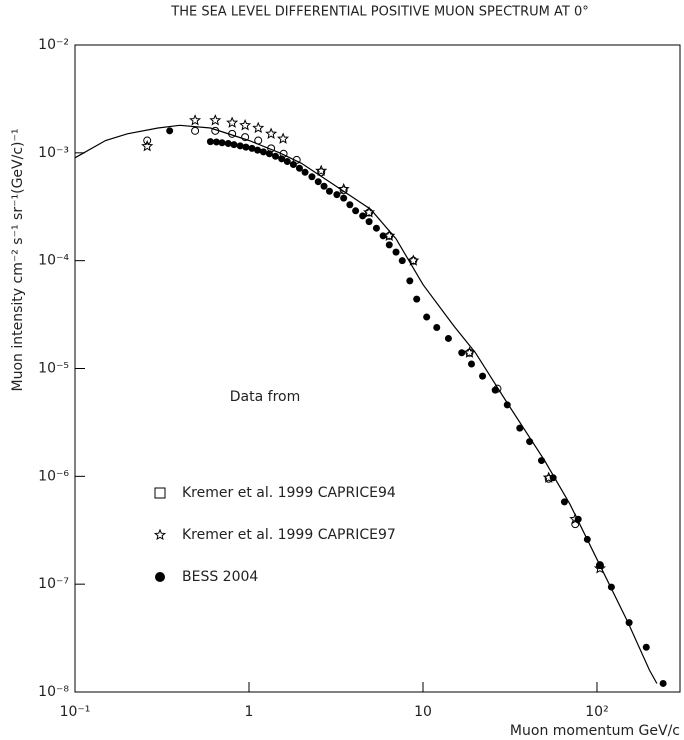 This screenshot has height=740, width=684. I want to click on y-tick-label: 10⁻², so click(53, 45).